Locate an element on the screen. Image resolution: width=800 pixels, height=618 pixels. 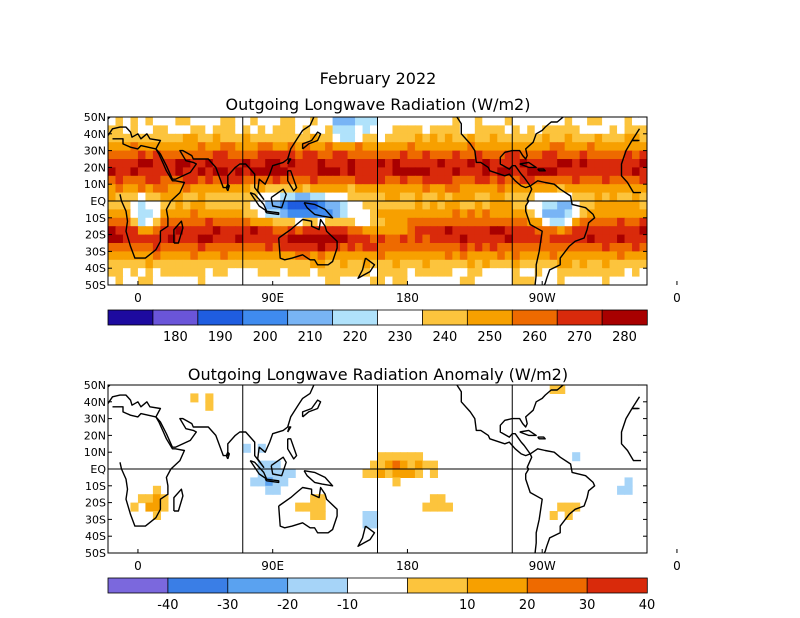
coast-sri-lanka is located at coordinates (228, 455).